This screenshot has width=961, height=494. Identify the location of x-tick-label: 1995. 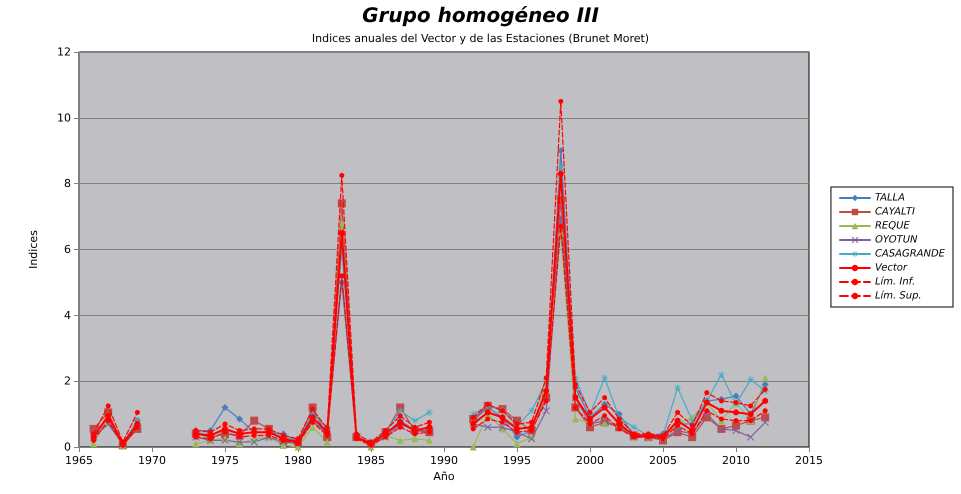
(517, 460).